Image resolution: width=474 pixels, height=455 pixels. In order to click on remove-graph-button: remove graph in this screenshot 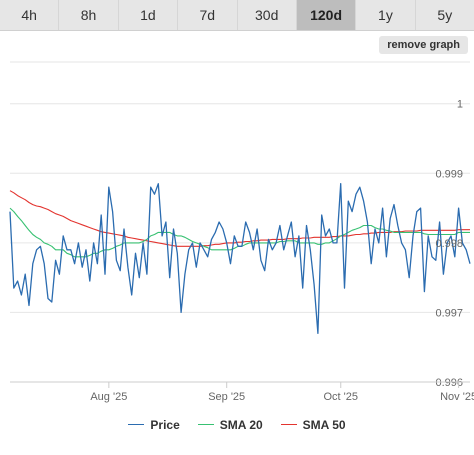, I will do `click(423, 45)`.